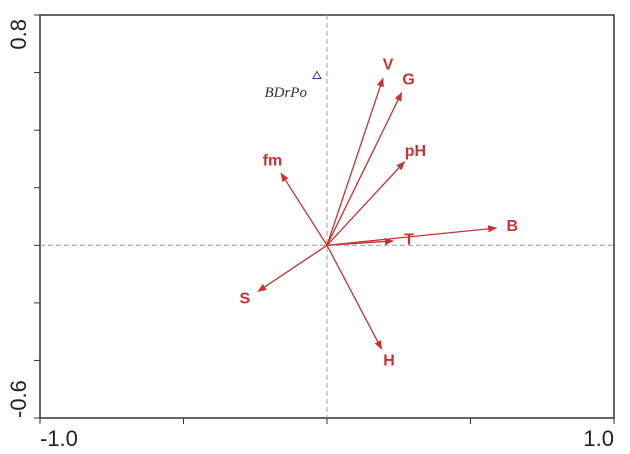 This screenshot has width=630, height=454. What do you see at coordinates (18, 34) in the screenshot?
I see `y-tick-label: 0.8` at bounding box center [18, 34].